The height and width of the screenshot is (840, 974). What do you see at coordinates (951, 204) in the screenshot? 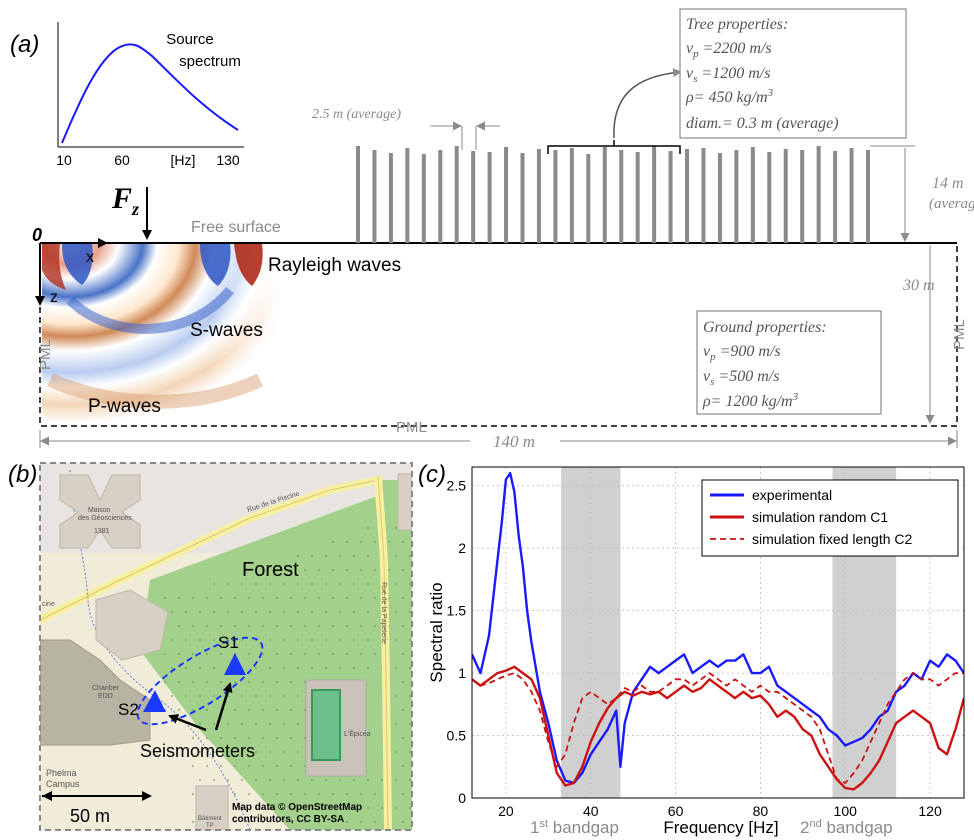
I see `tree-height-2: (average)` at bounding box center [951, 204].